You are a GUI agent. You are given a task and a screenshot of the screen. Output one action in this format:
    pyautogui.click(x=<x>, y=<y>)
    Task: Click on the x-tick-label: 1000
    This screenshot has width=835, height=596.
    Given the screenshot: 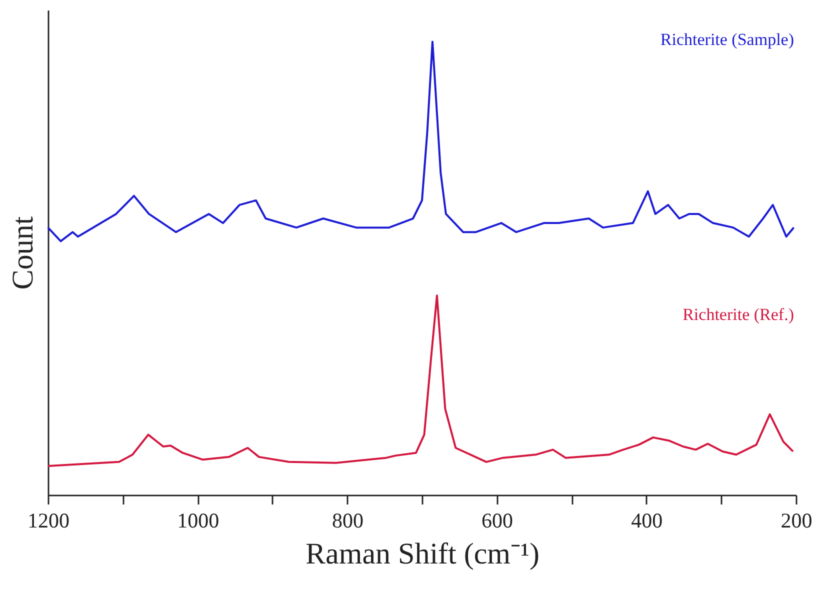 What is the action you would take?
    pyautogui.click(x=198, y=520)
    